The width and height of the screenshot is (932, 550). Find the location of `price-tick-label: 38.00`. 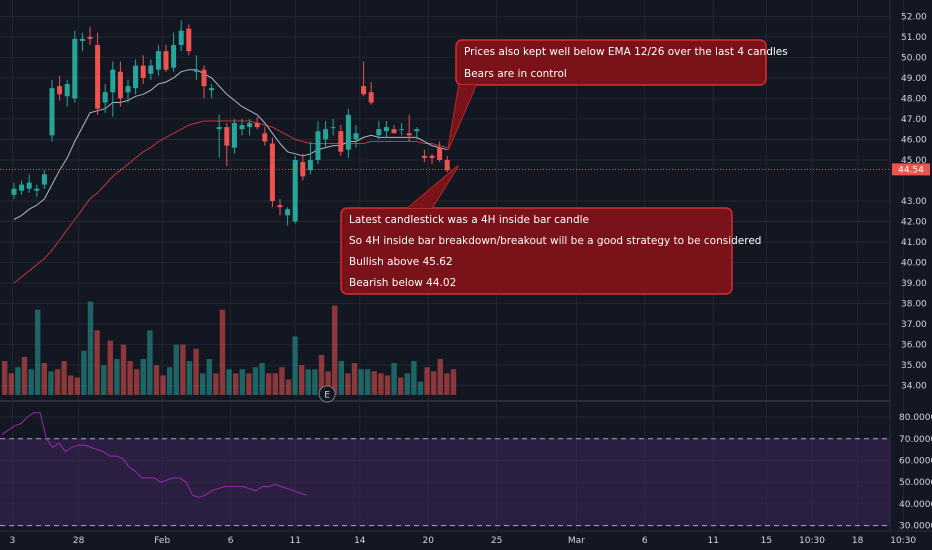

price-tick-label: 38.00 is located at coordinates (914, 305).